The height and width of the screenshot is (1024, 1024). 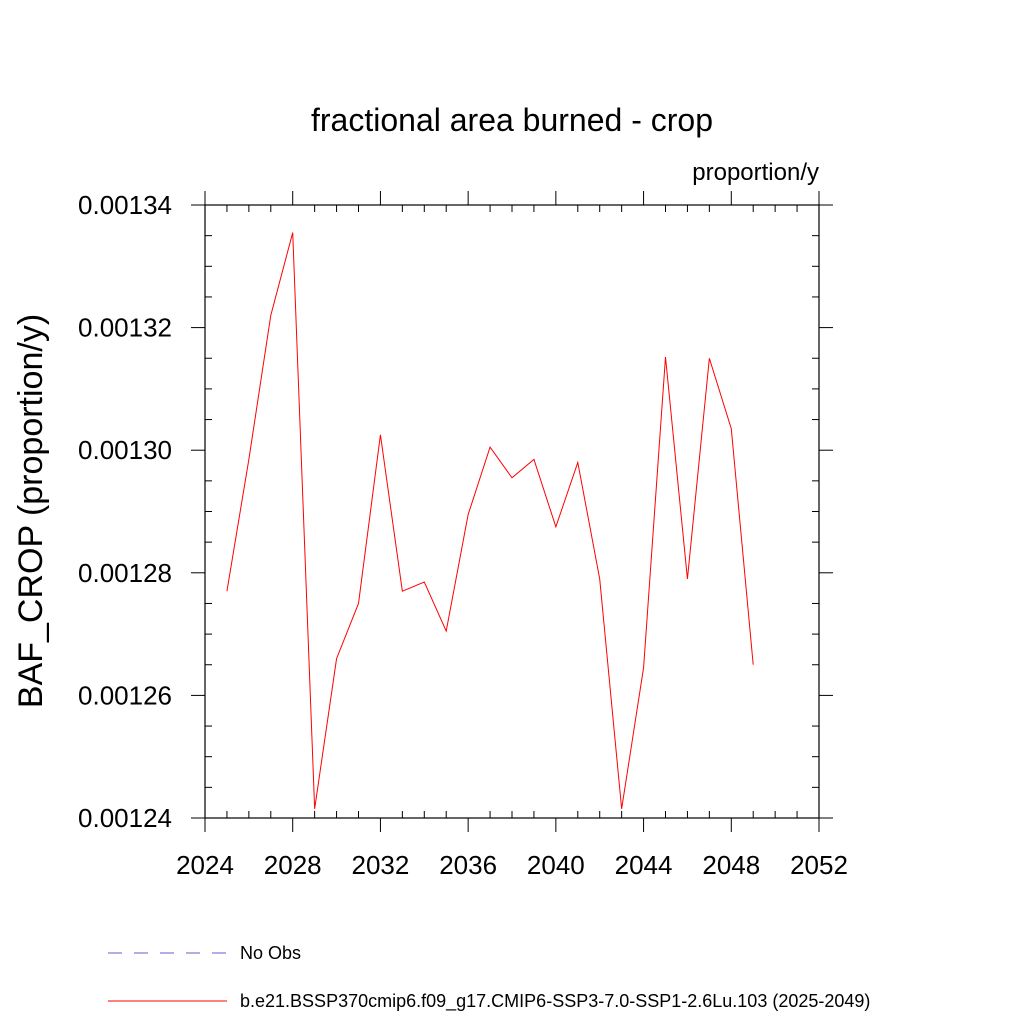 I want to click on x-tick-label: 2044, so click(x=644, y=865).